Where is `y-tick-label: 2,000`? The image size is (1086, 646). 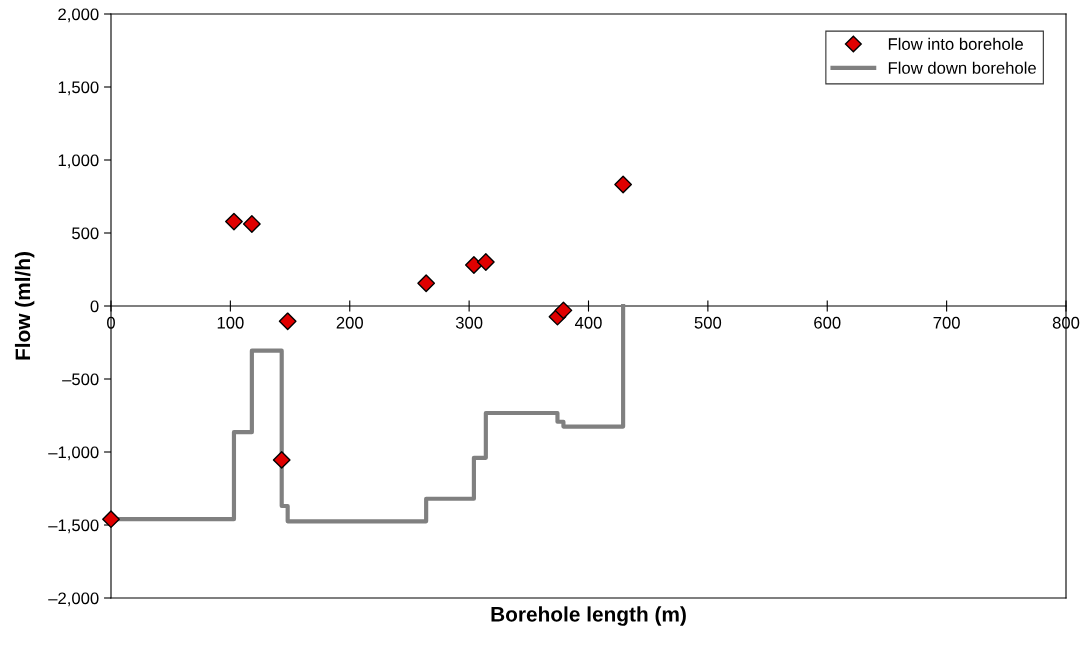
y-tick-label: 2,000 is located at coordinates (78, 15).